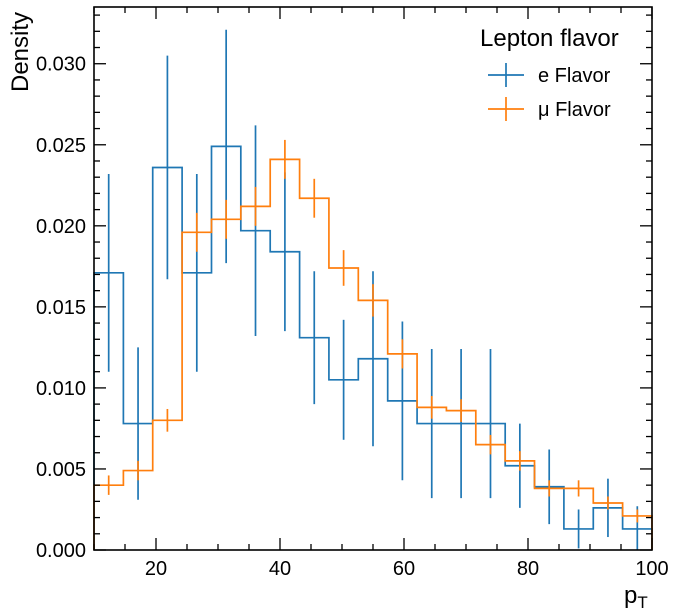 Image resolution: width=677 pixels, height=614 pixels. What do you see at coordinates (404, 569) in the screenshot?
I see `x-tick-label: 60` at bounding box center [404, 569].